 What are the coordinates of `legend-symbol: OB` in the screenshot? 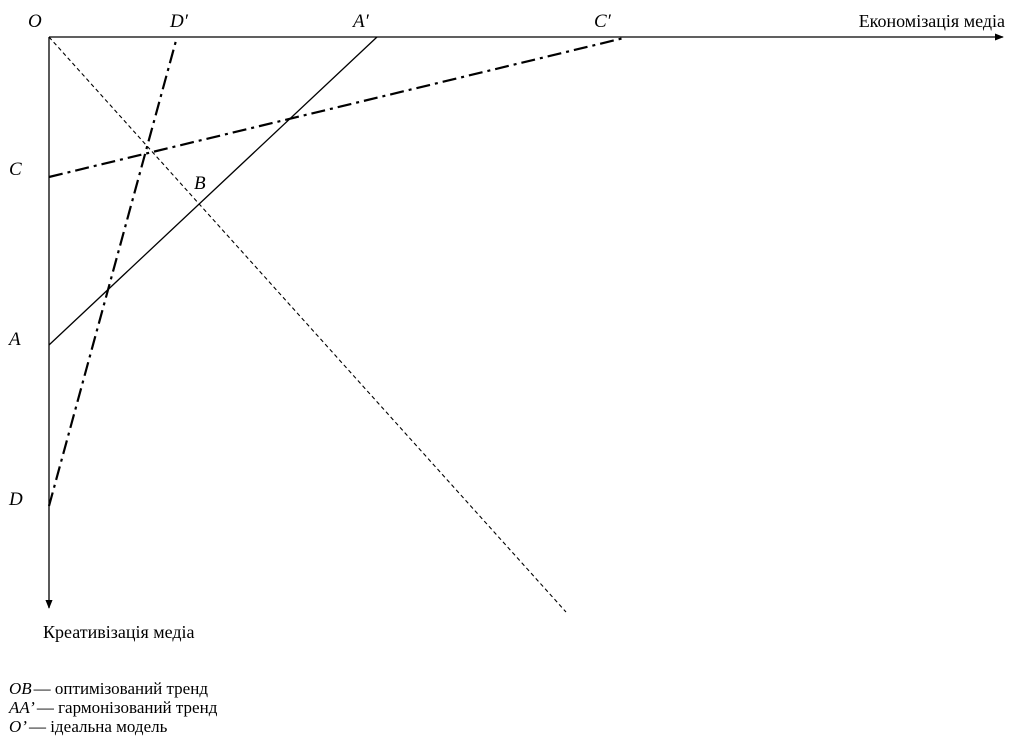 It's located at (20, 688).